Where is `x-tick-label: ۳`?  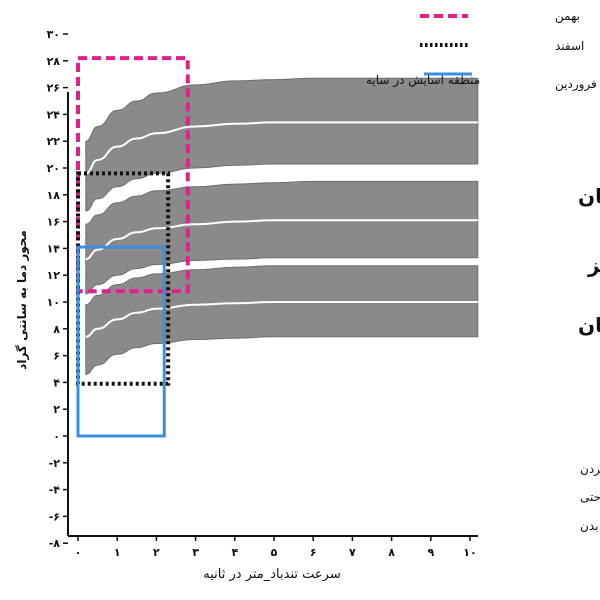
x-tick-label: ۳ is located at coordinates (195, 552).